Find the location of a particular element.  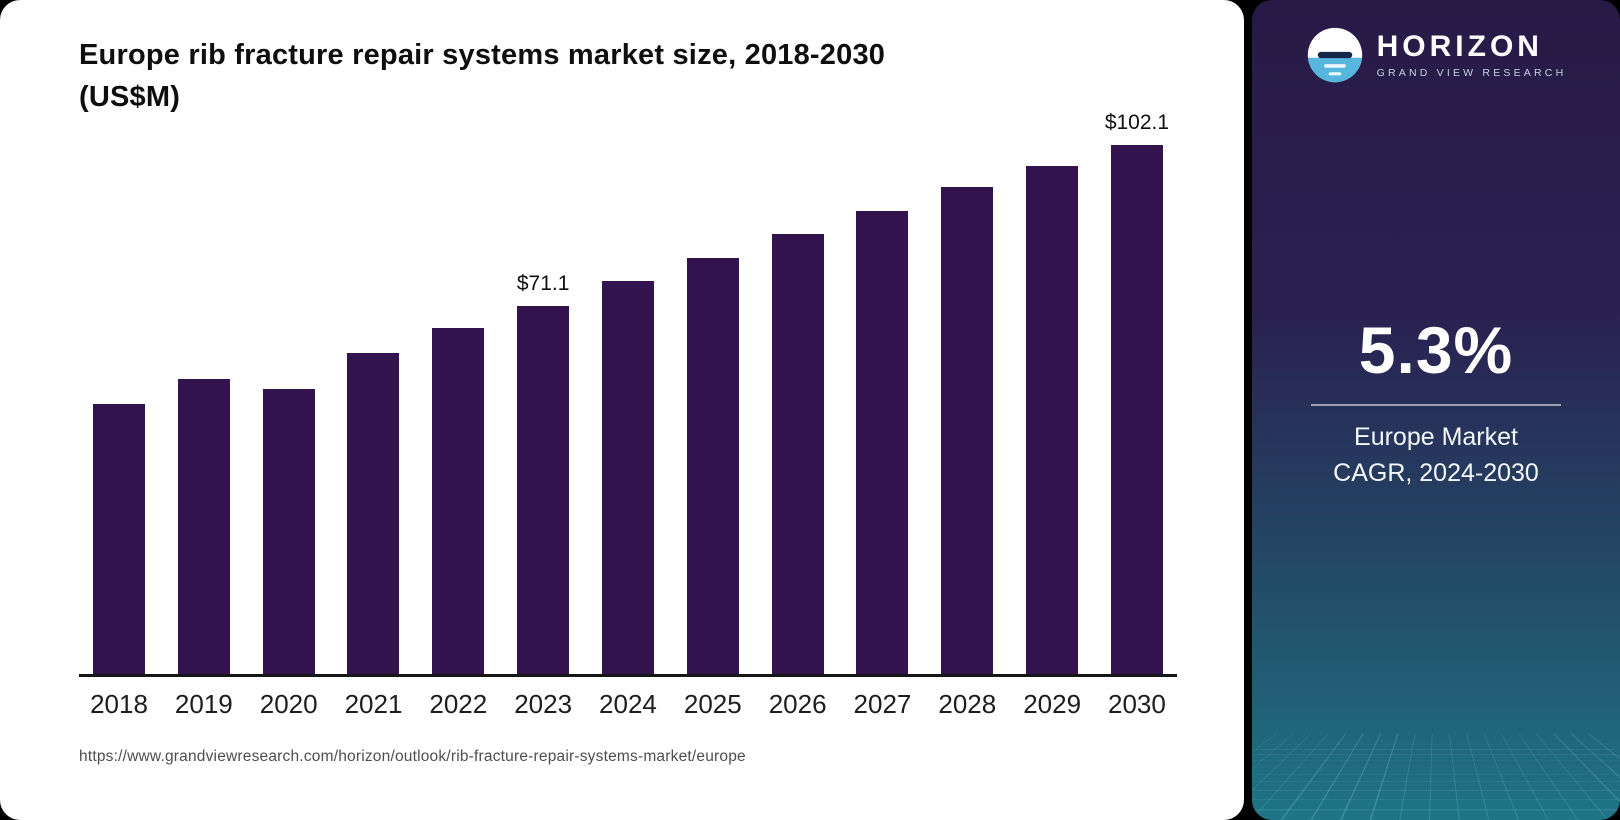

bar-column-2021 is located at coordinates (373, 409).